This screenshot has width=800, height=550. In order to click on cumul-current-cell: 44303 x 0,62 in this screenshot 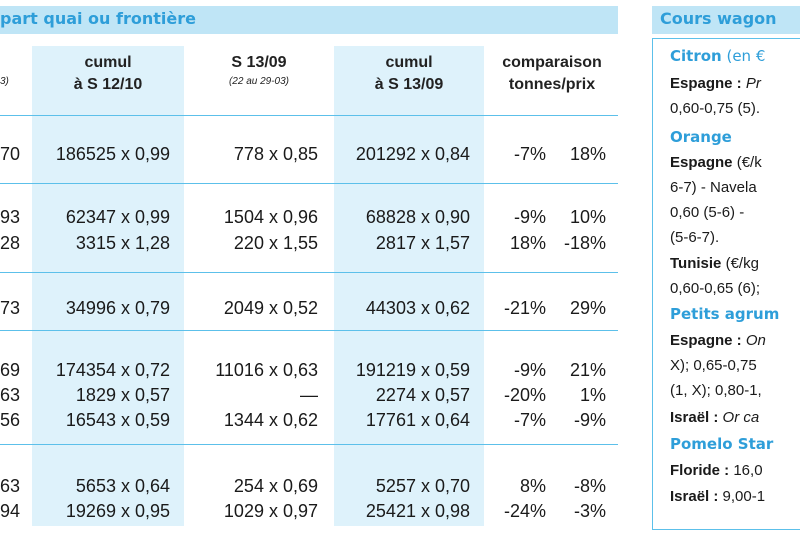, I will do `click(417, 308)`.